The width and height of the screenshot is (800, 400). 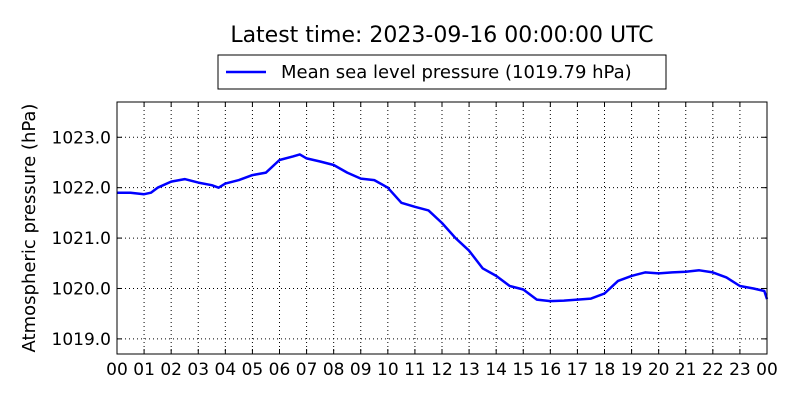 I want to click on x-tick-label: 07, so click(x=307, y=370).